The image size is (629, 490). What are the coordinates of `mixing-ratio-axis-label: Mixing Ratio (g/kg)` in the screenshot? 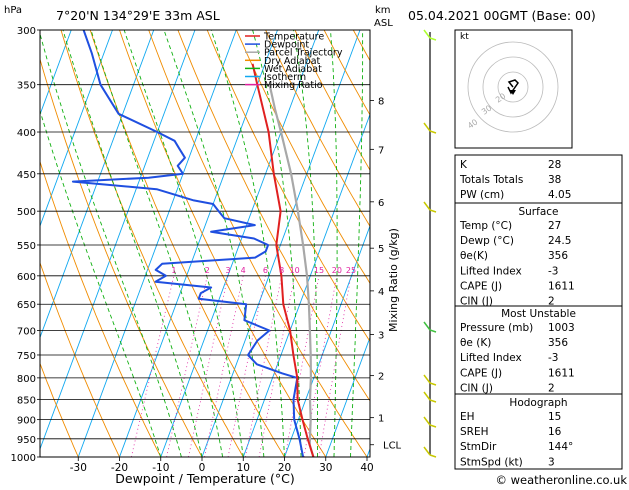 It's located at (393, 280).